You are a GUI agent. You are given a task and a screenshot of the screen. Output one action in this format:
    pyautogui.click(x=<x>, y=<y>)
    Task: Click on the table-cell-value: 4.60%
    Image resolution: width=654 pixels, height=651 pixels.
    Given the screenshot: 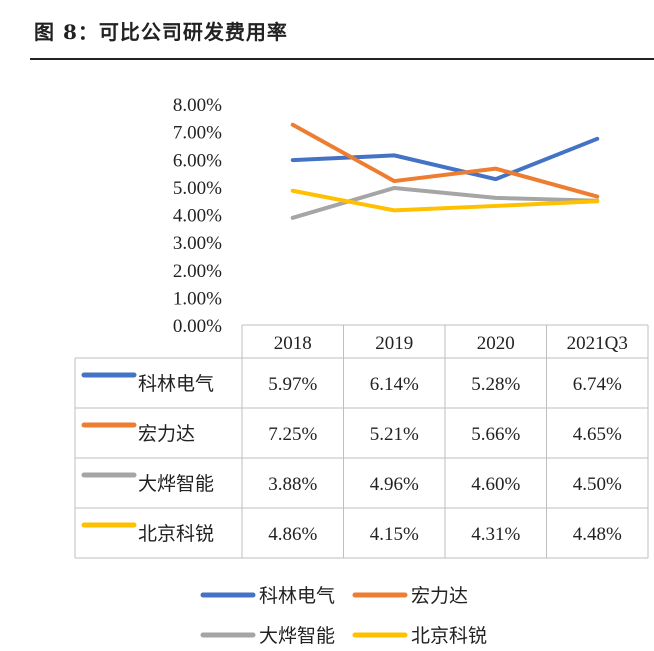 What is the action you would take?
    pyautogui.click(x=495, y=484)
    